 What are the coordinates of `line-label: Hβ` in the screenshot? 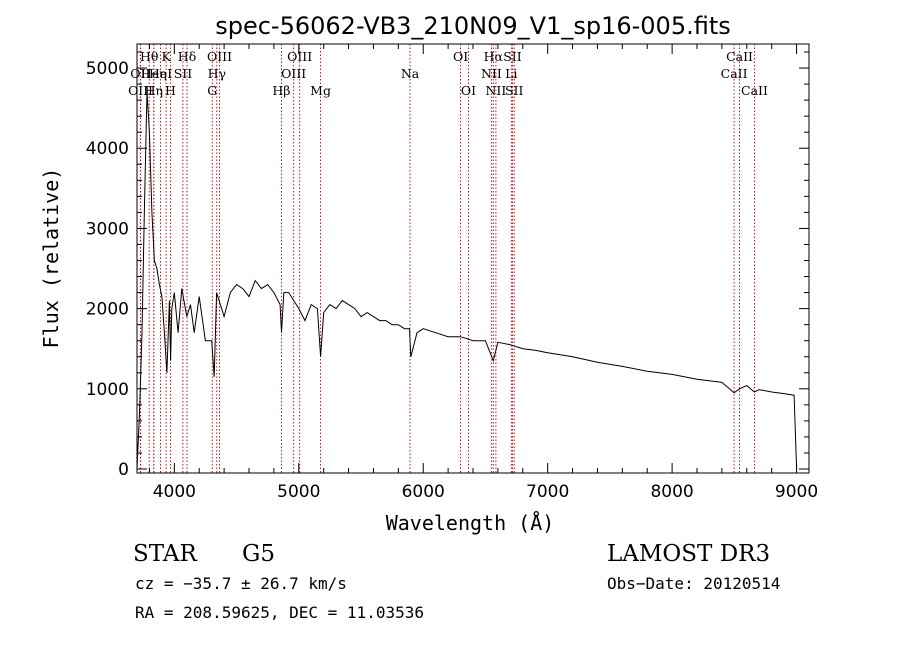 It's located at (281, 90).